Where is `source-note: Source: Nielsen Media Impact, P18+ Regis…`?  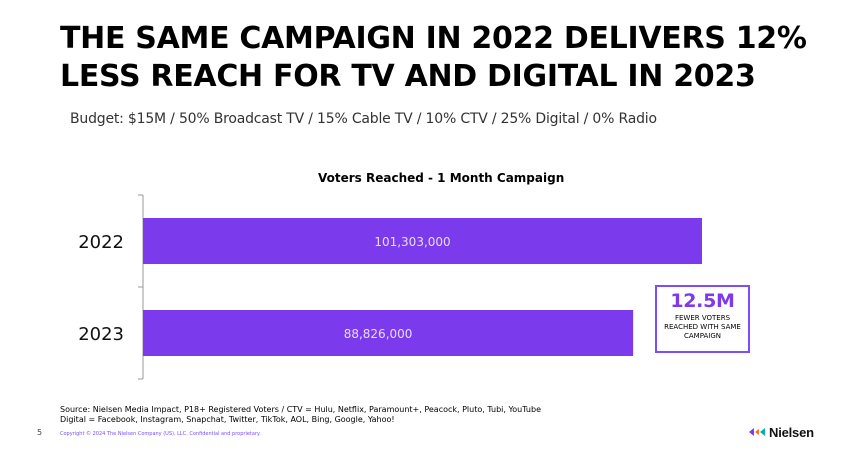 source-note: Source: Nielsen Media Impact, P18+ Regis… is located at coordinates (370, 415).